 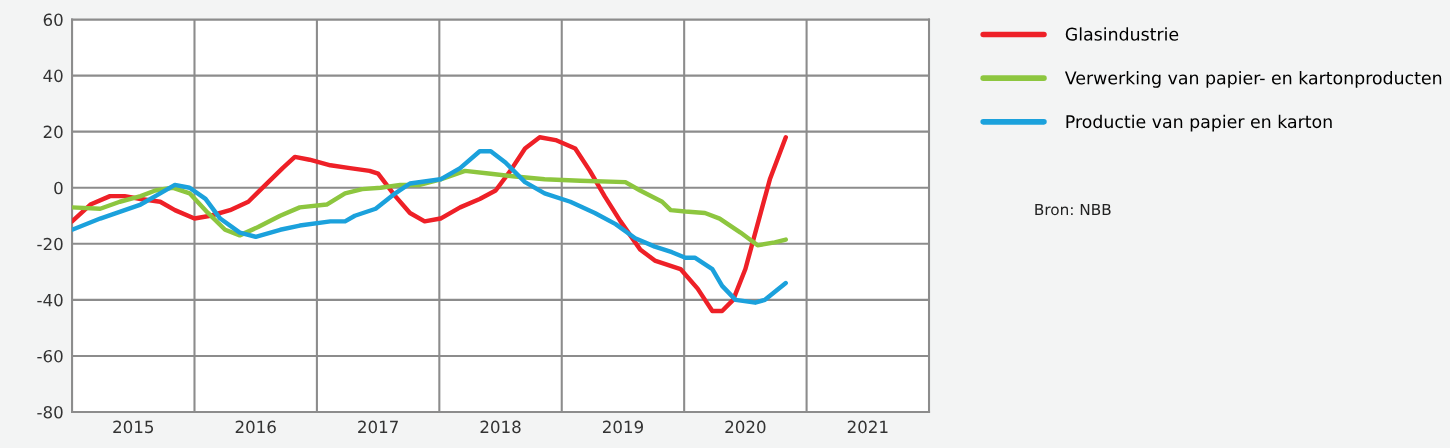 What do you see at coordinates (50, 356) in the screenshot?
I see `y-tick-label: -60` at bounding box center [50, 356].